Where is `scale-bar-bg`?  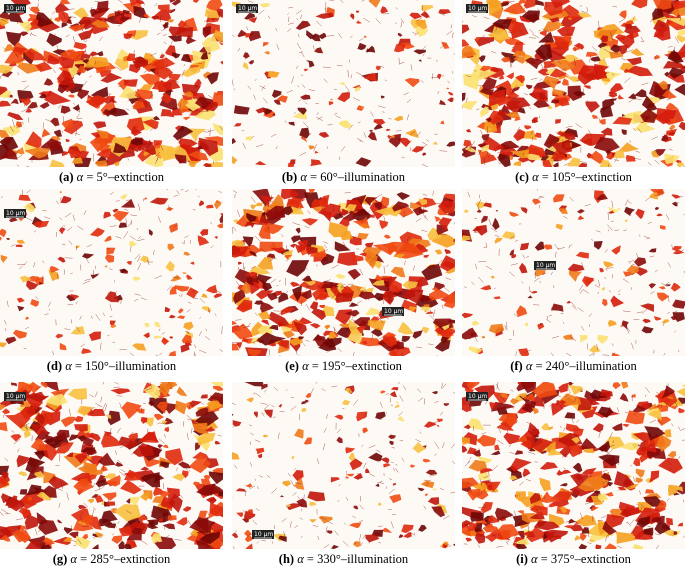
scale-bar-bg is located at coordinates (15, 396).